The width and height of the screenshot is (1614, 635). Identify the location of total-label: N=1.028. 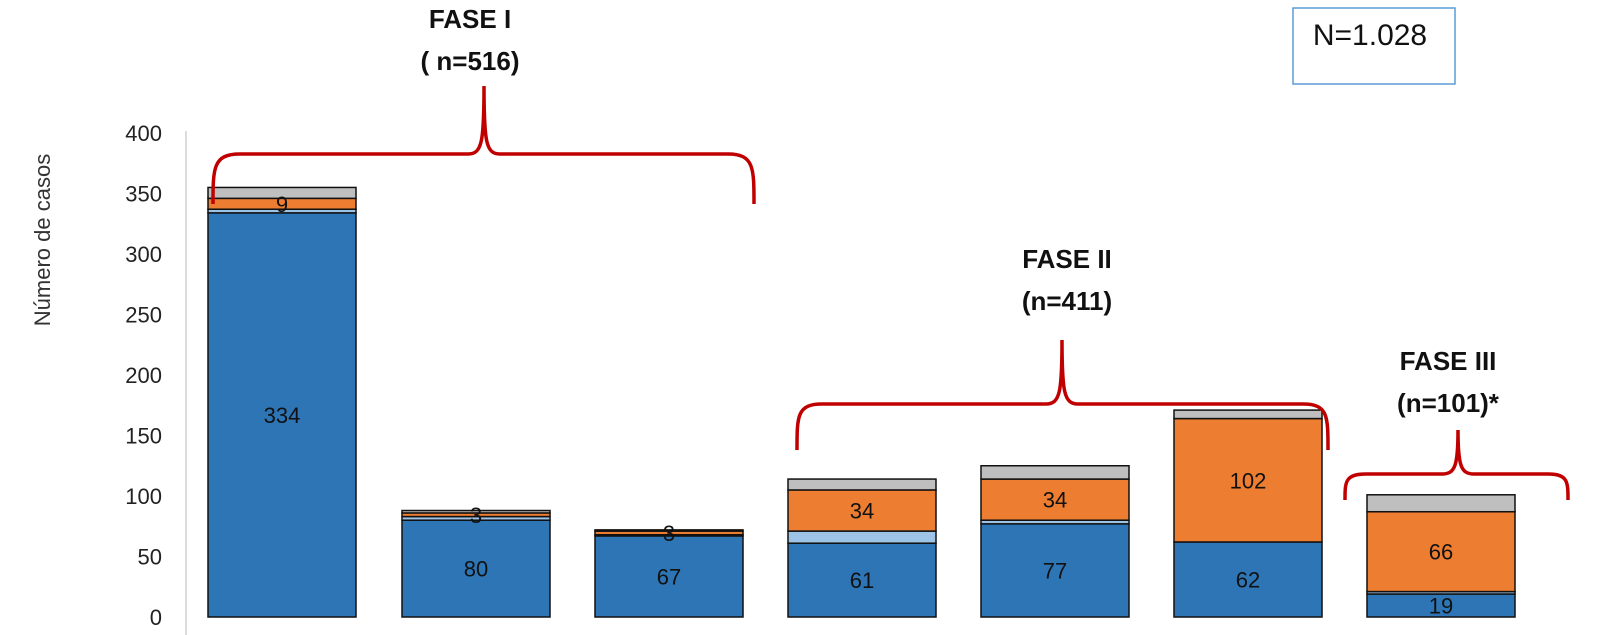
(1370, 35).